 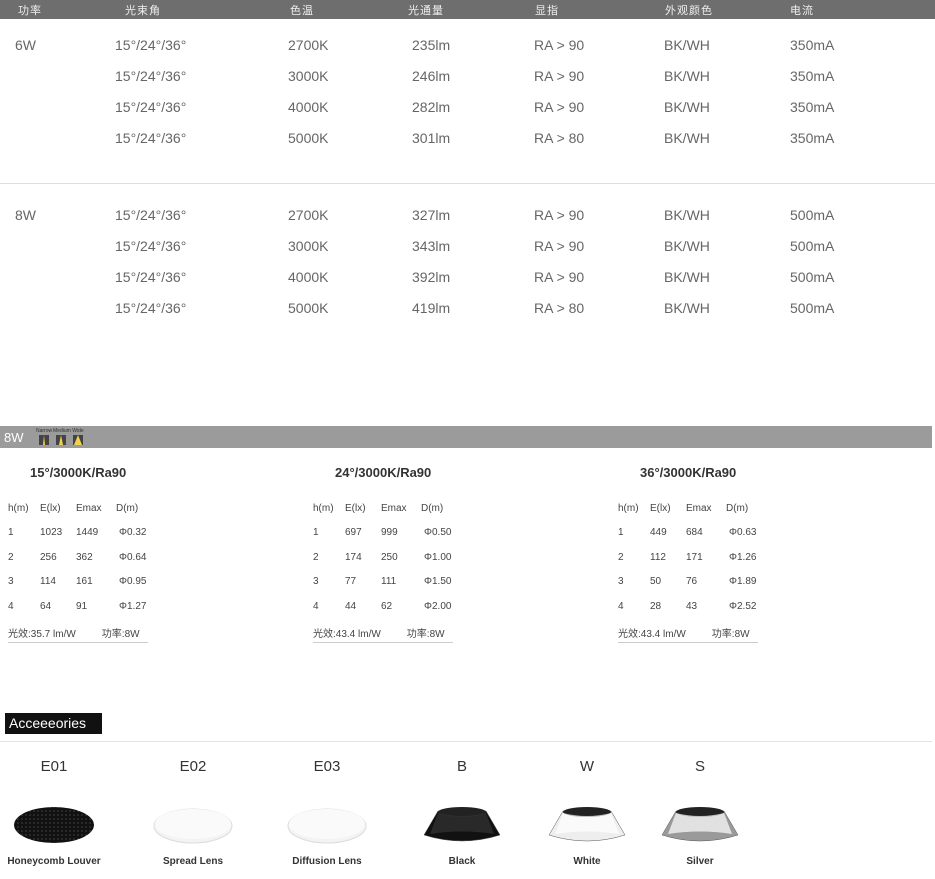 I want to click on spec-cell: 282lm, so click(x=431, y=107).